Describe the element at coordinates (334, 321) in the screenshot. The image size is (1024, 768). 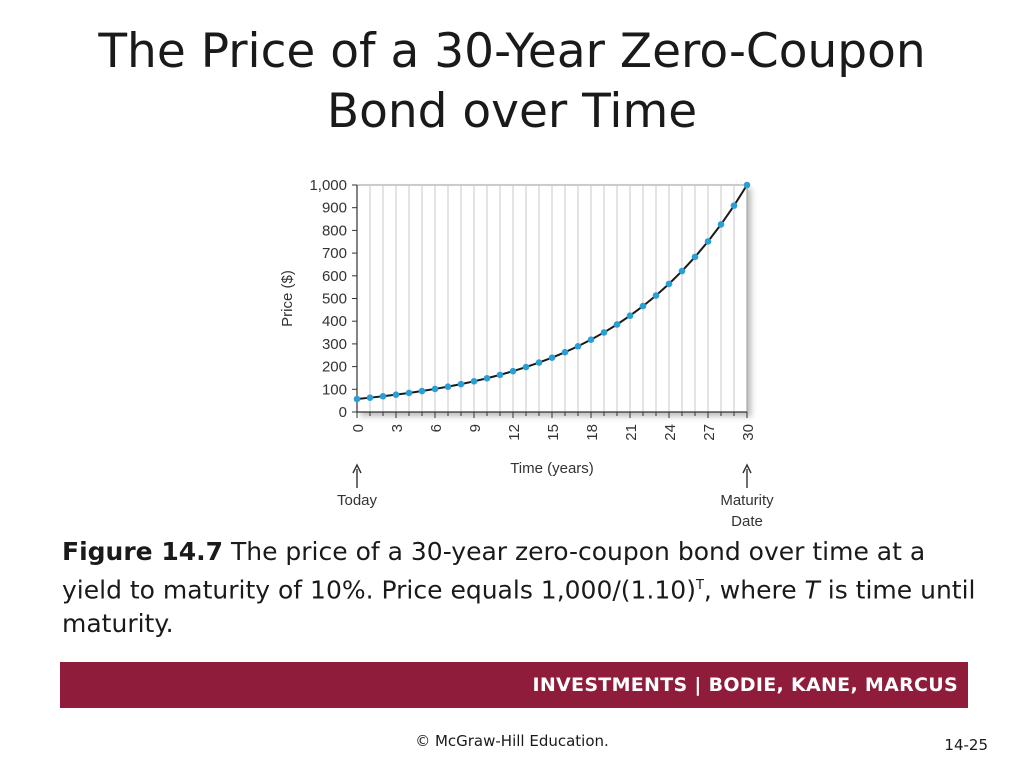
I see `y-tick-label-400: 400` at that location.